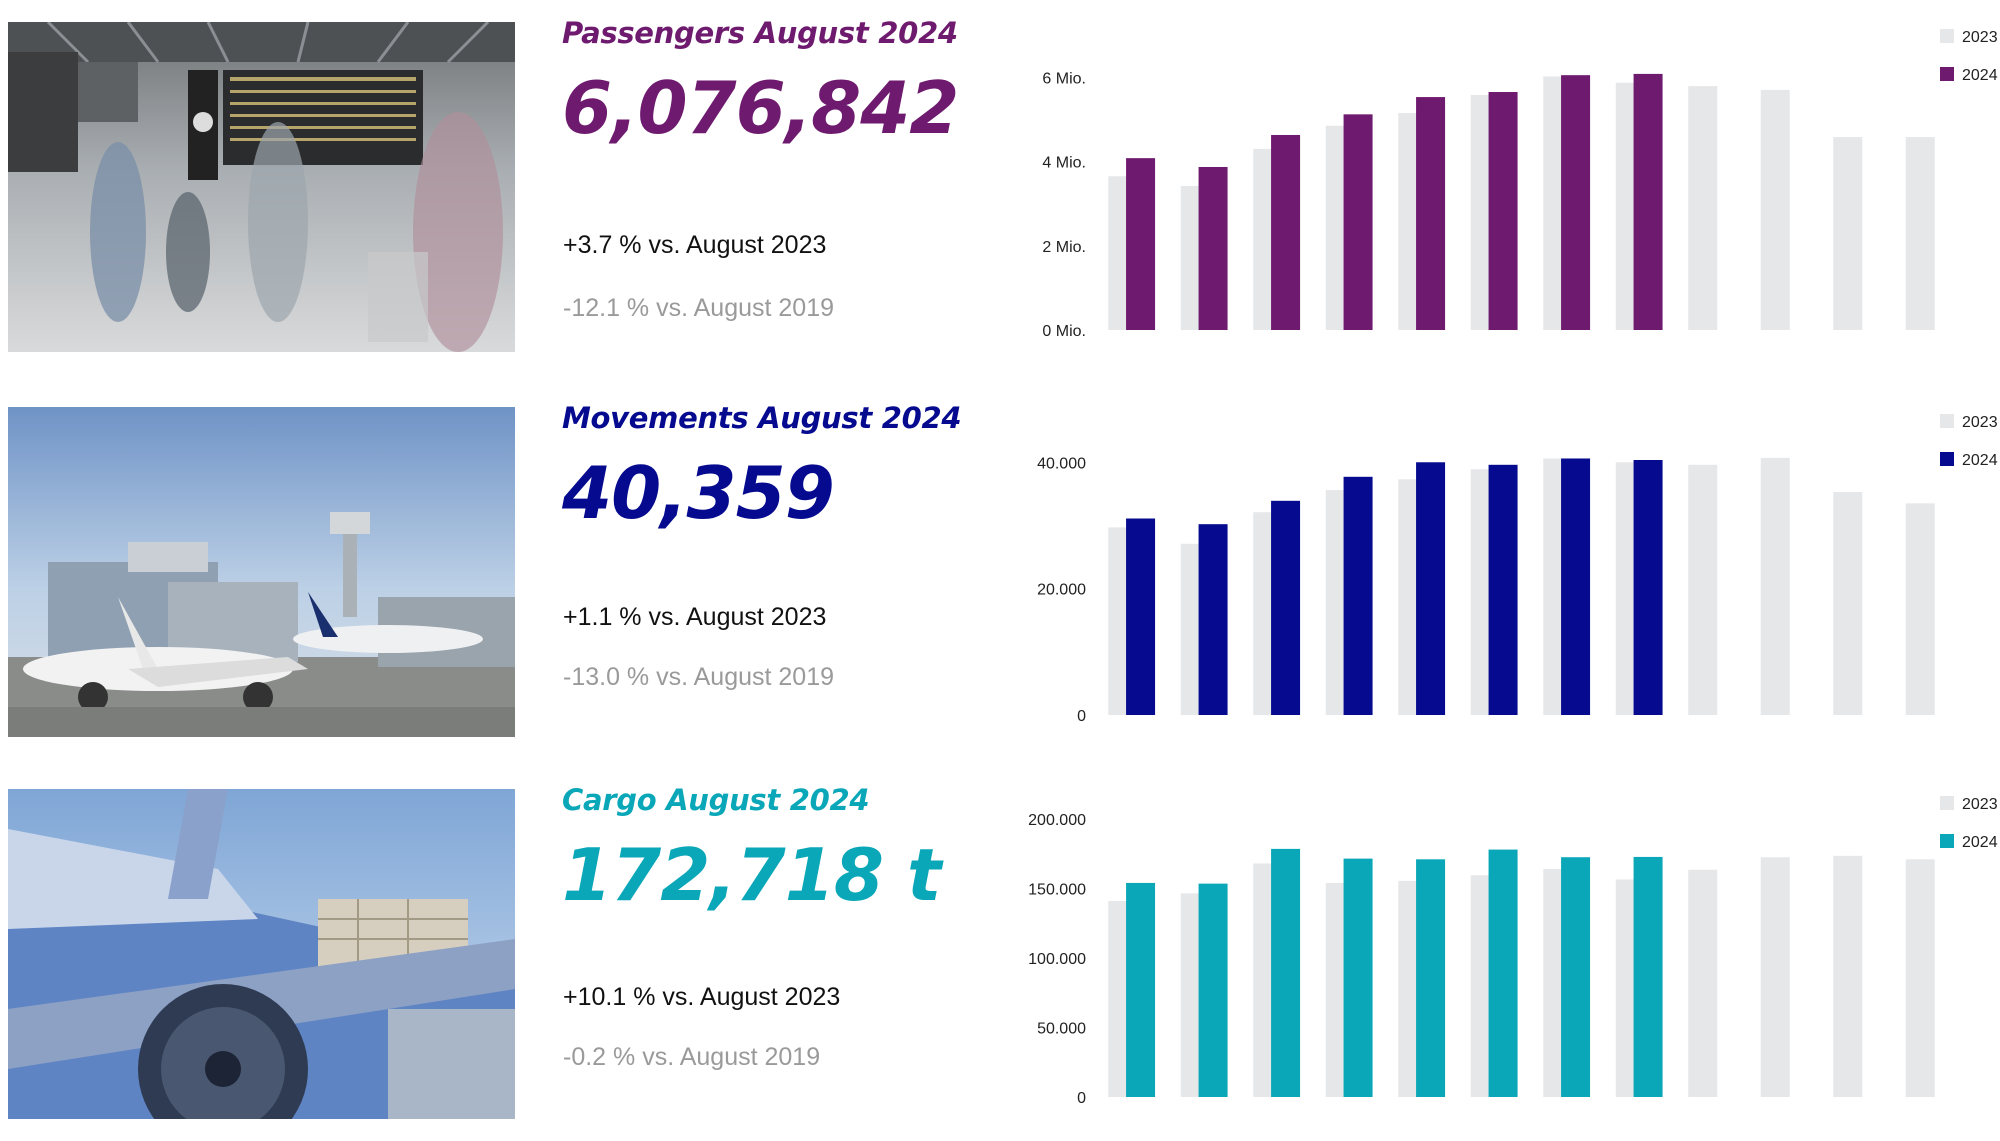 The height and width of the screenshot is (1141, 2000). Describe the element at coordinates (1947, 36) in the screenshot. I see `legend-swatch-2023` at that location.